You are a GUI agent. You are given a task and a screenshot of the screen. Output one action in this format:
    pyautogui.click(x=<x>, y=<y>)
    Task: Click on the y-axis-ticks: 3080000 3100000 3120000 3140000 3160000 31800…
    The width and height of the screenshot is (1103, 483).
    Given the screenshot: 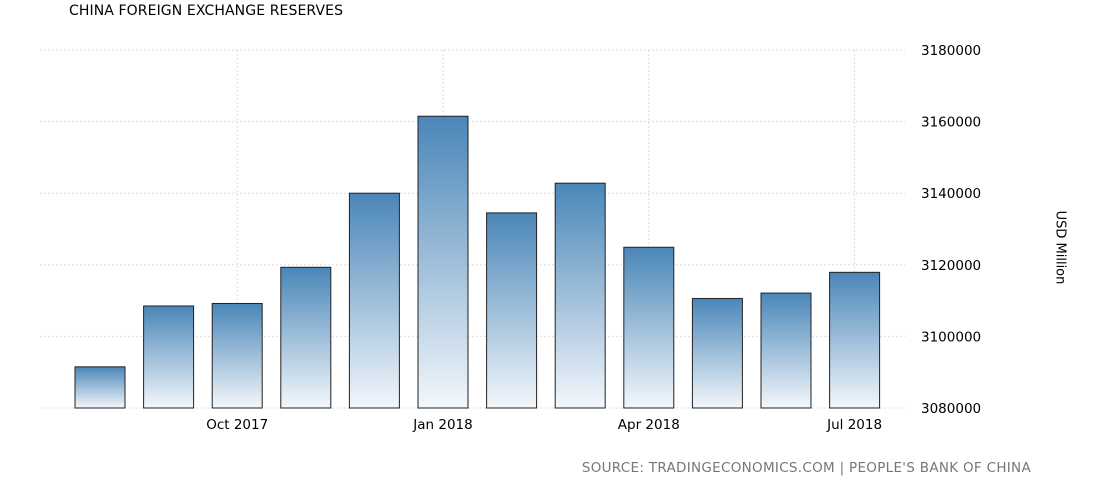 What is the action you would take?
    pyautogui.click(x=951, y=230)
    